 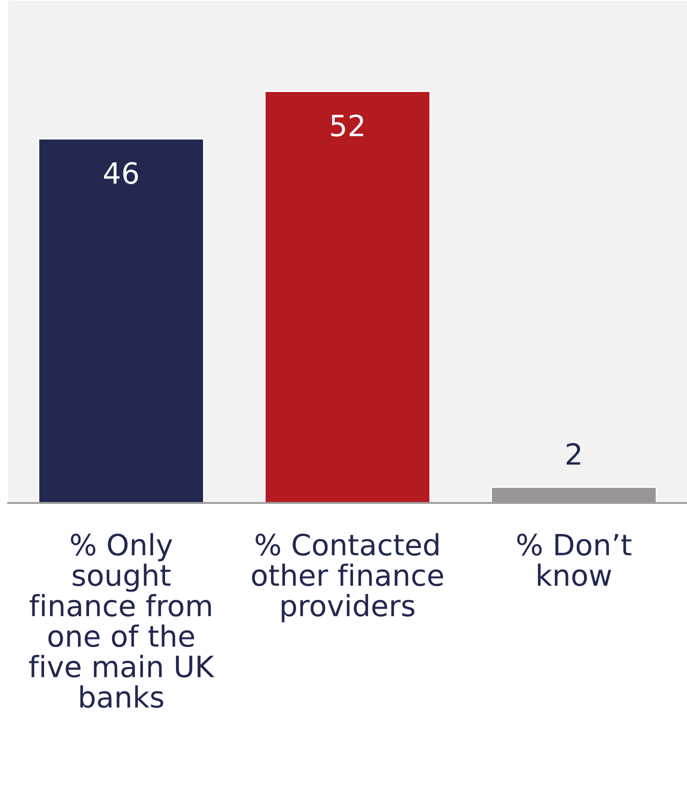 I want to click on data-label: 52, so click(x=347, y=125).